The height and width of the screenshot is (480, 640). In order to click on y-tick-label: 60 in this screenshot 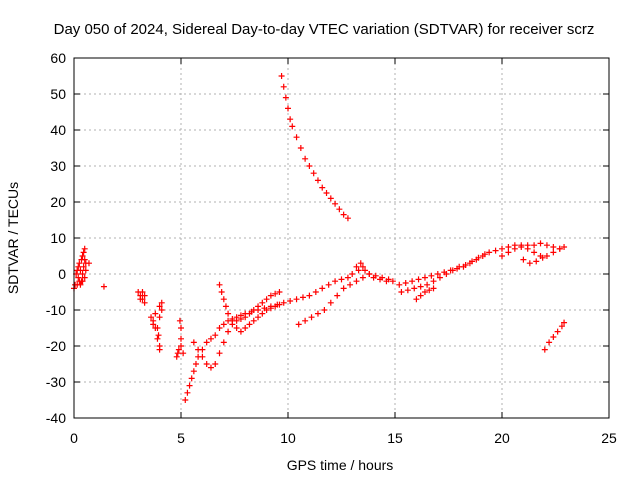, I will do `click(58, 58)`.